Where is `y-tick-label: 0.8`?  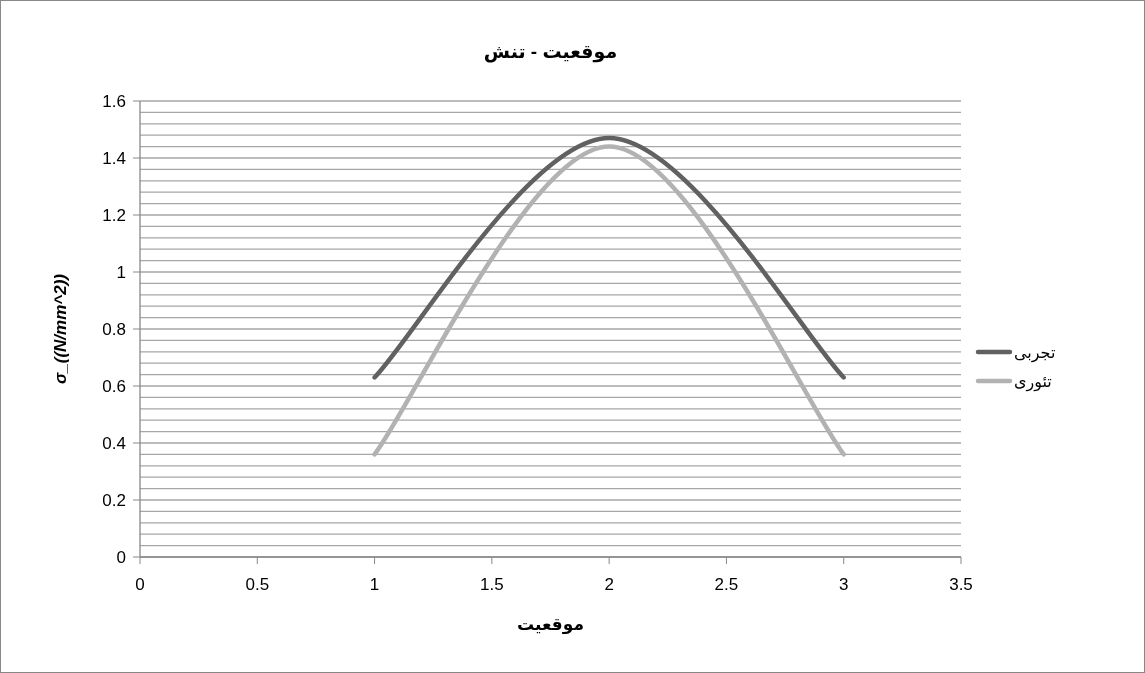 y-tick-label: 0.8 is located at coordinates (114, 329).